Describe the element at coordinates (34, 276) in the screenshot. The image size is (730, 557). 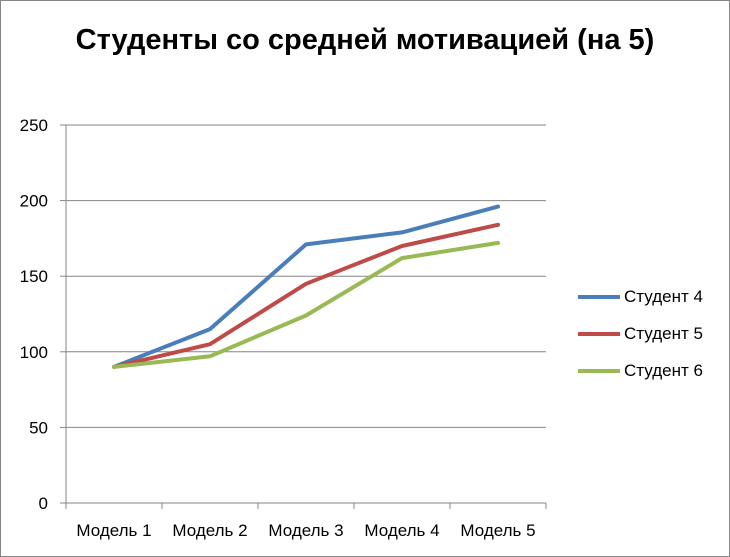
I see `y-tick-label: 150` at that location.